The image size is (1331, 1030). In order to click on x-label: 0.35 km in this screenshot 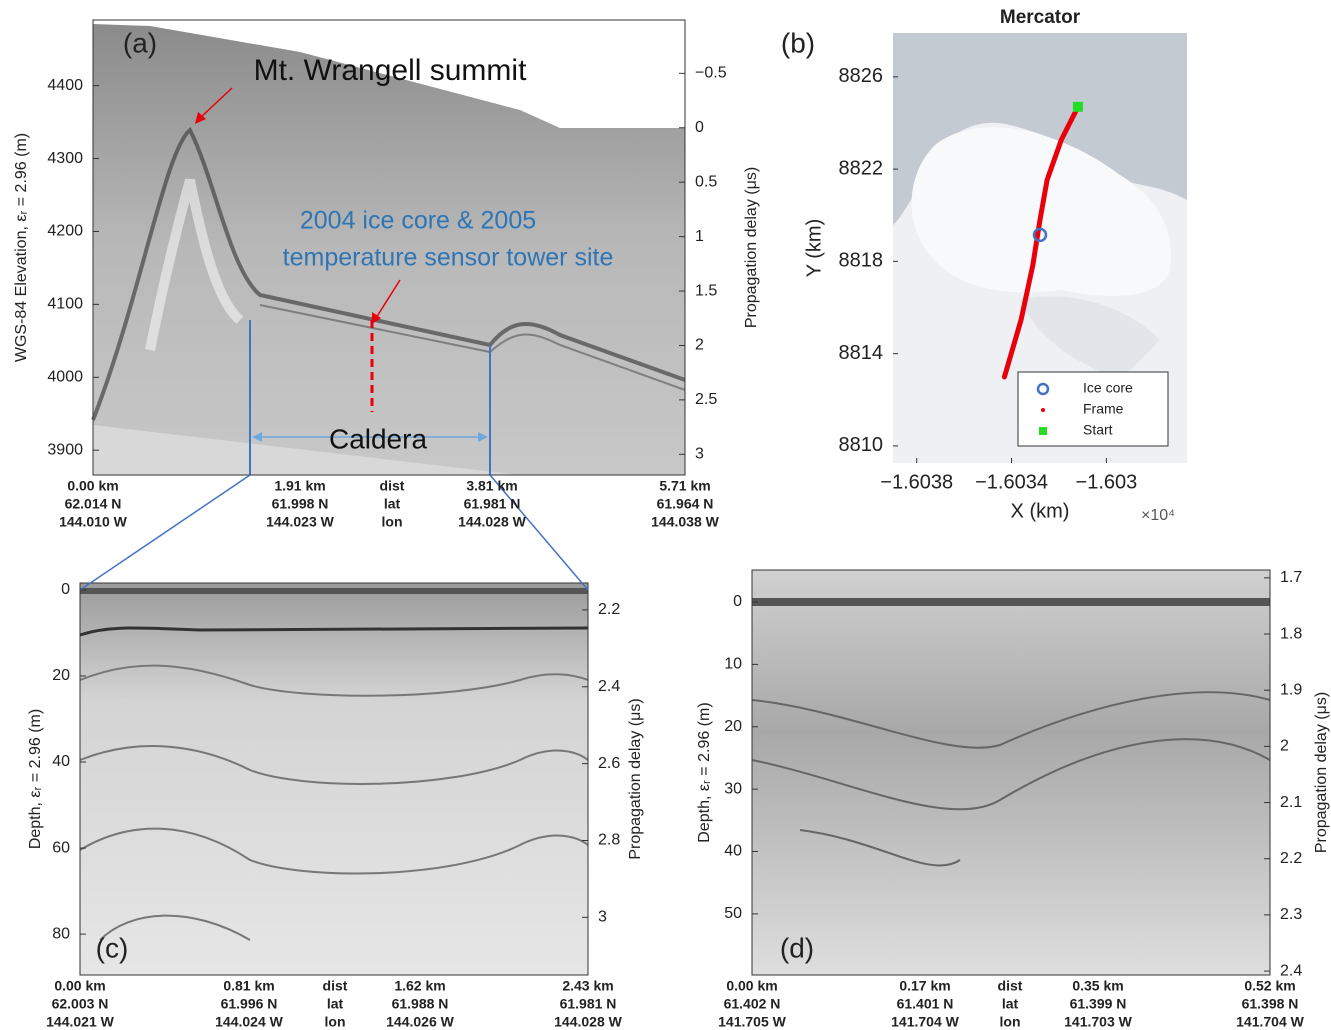, I will do `click(1097, 986)`.